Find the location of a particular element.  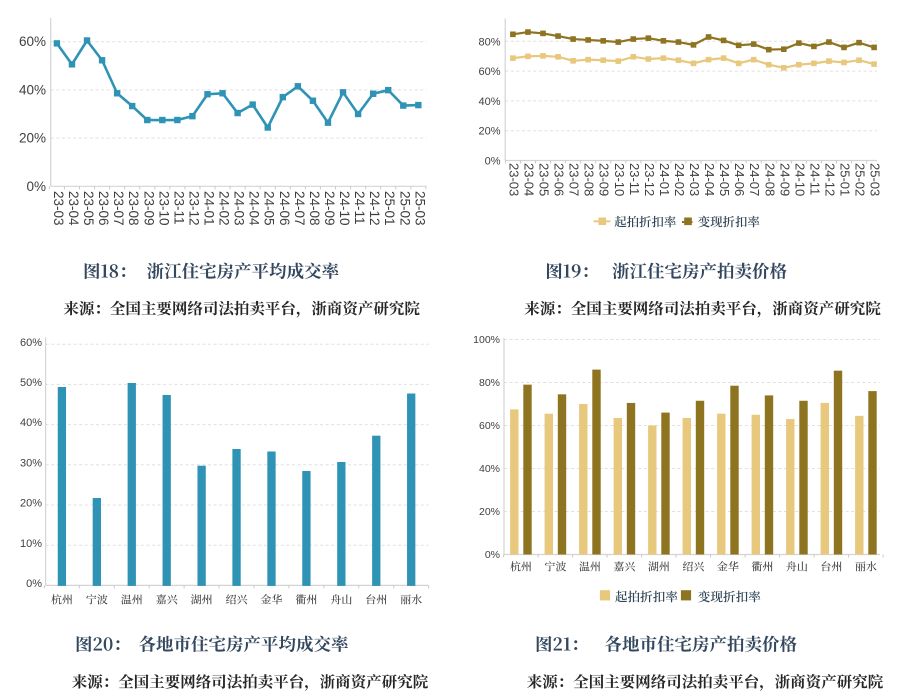

svg-text: 30% is located at coordinates (31, 463).